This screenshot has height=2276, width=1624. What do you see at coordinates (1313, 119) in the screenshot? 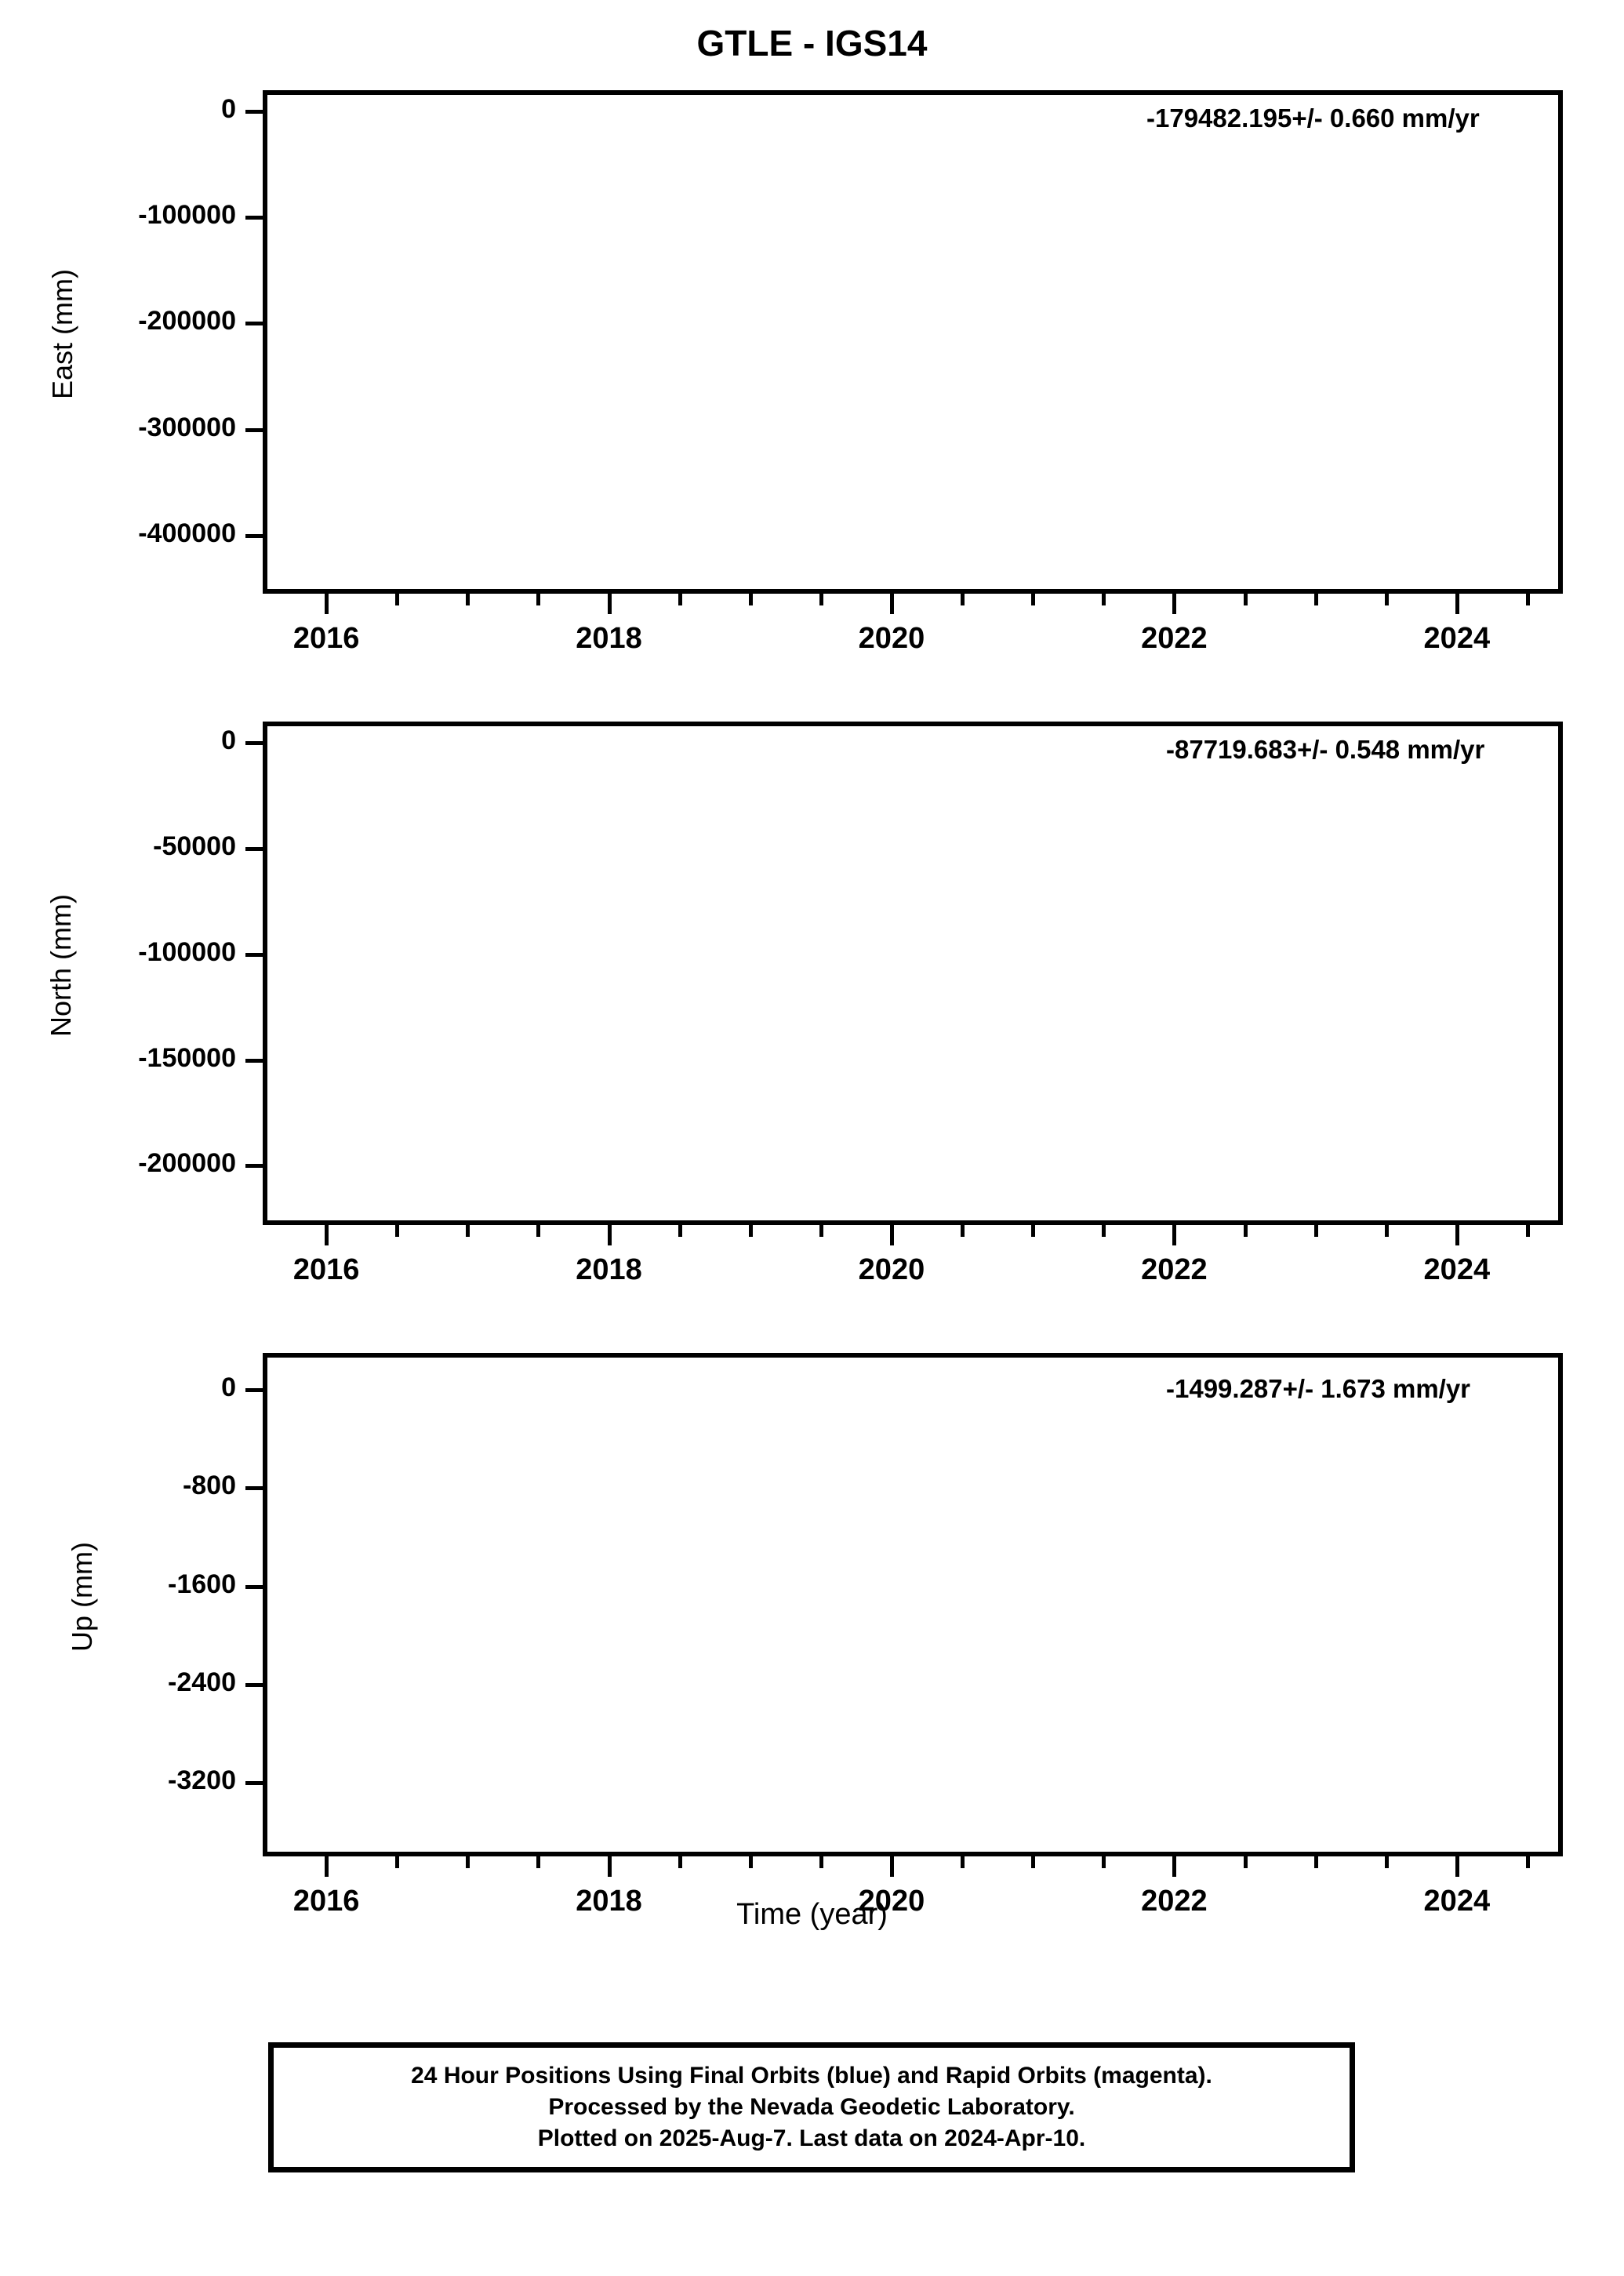
I see `east-rate-annotation: -179482.195+/- 0.660 mm/yr` at bounding box center [1313, 119].